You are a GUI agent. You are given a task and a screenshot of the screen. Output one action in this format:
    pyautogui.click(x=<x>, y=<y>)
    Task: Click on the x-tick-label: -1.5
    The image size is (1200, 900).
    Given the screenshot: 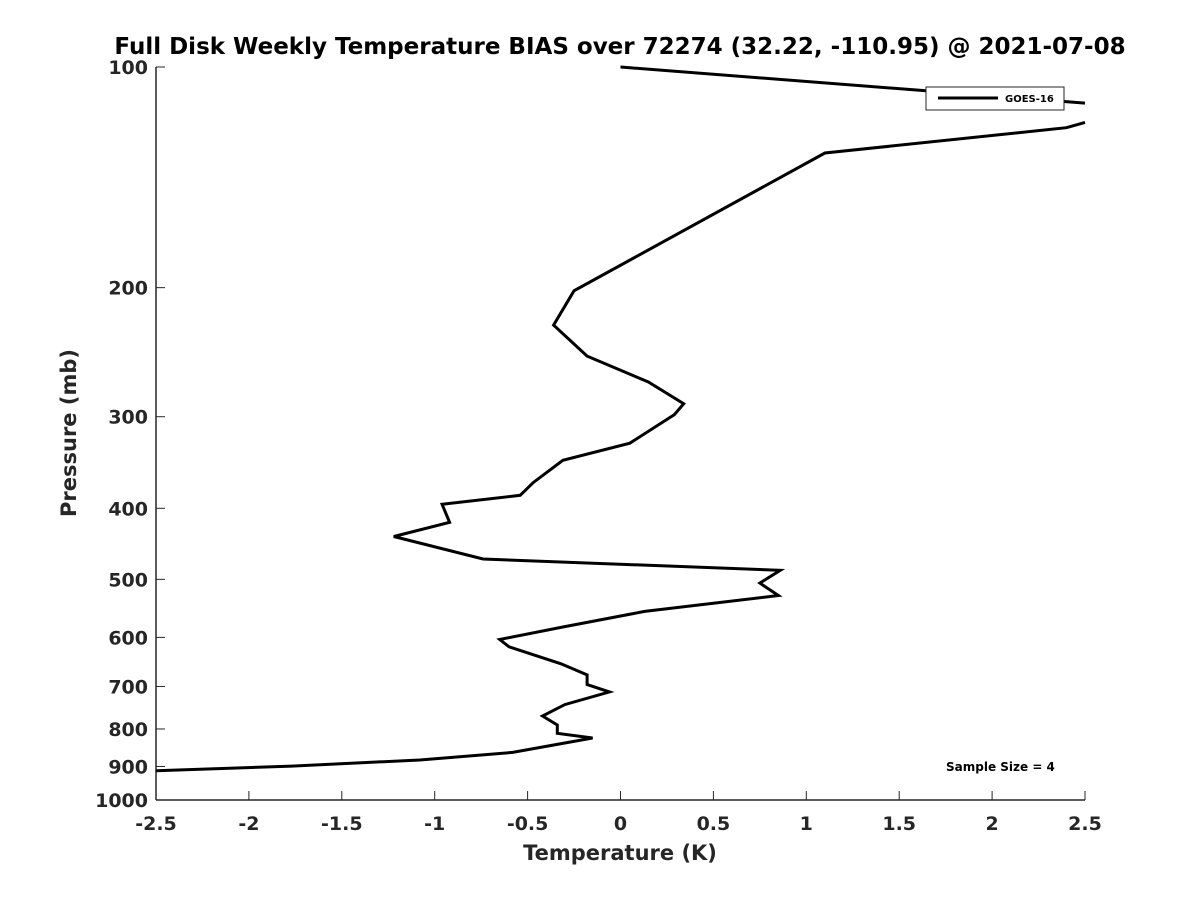 What is the action you would take?
    pyautogui.click(x=342, y=824)
    